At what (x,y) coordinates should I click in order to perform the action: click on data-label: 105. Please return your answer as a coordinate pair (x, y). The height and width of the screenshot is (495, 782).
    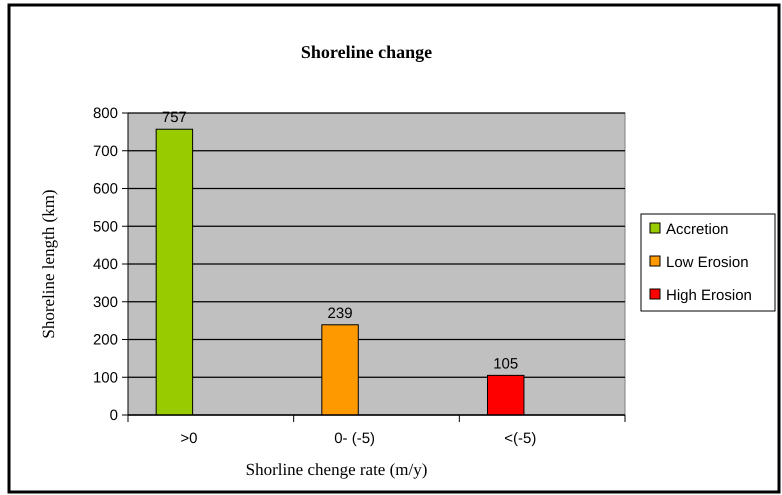
    Looking at the image, I should click on (505, 363).